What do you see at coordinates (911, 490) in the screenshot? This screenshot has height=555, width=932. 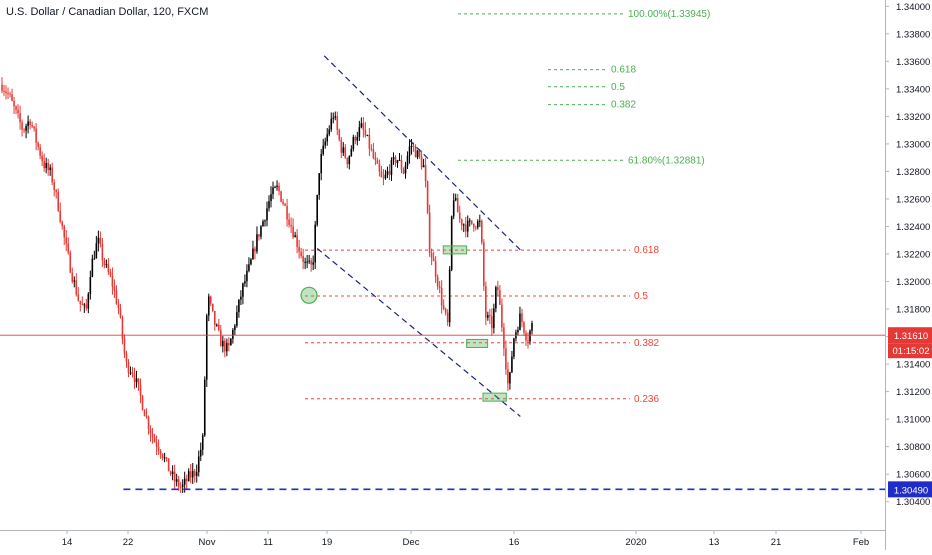 I see `support-price-tag-value: 1.30490` at bounding box center [911, 490].